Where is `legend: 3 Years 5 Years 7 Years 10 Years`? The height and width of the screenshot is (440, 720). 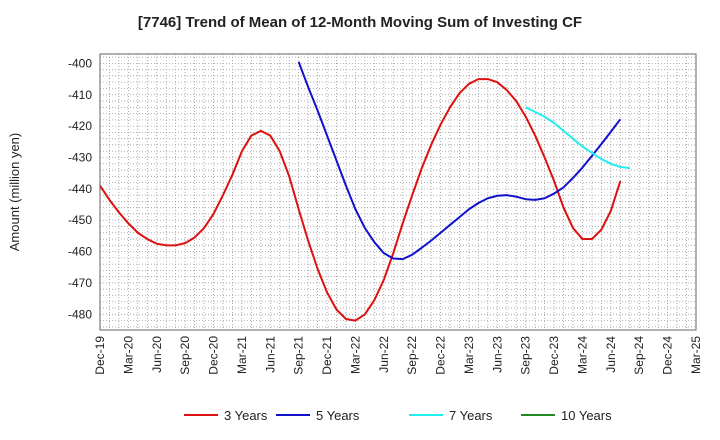 legend: 3 Years 5 Years 7 Years 10 Years is located at coordinates (398, 415).